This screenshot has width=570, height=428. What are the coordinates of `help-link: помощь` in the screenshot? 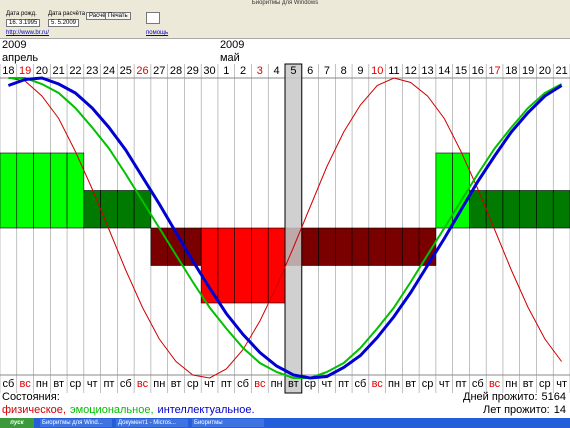 It's located at (157, 33).